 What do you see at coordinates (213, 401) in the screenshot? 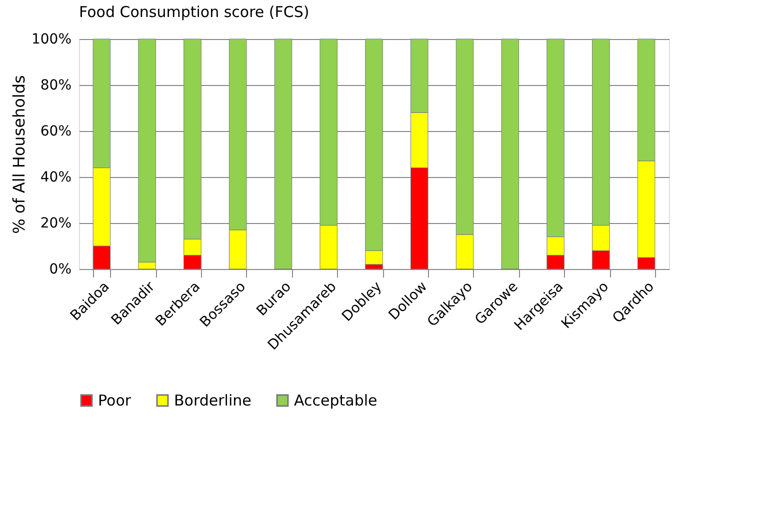
I see `legend-label: Borderline` at bounding box center [213, 401].